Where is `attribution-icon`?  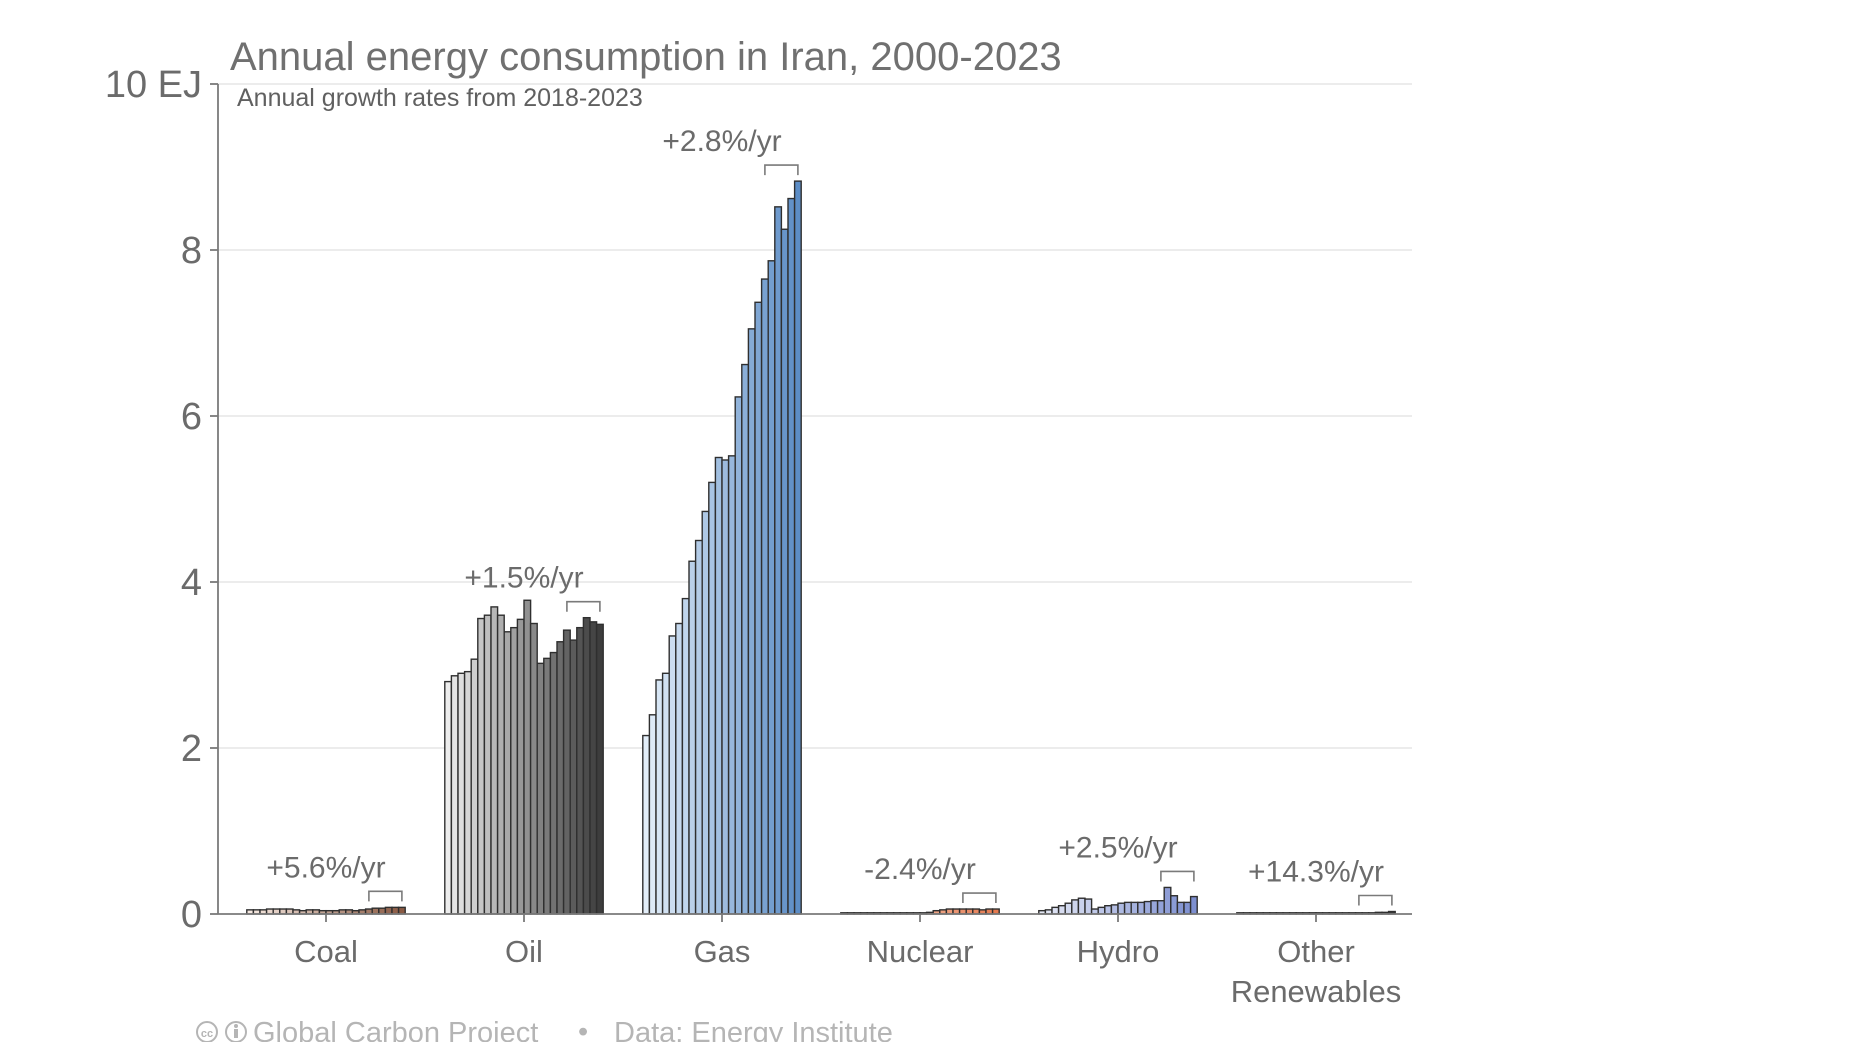 attribution-icon is located at coordinates (236, 1031).